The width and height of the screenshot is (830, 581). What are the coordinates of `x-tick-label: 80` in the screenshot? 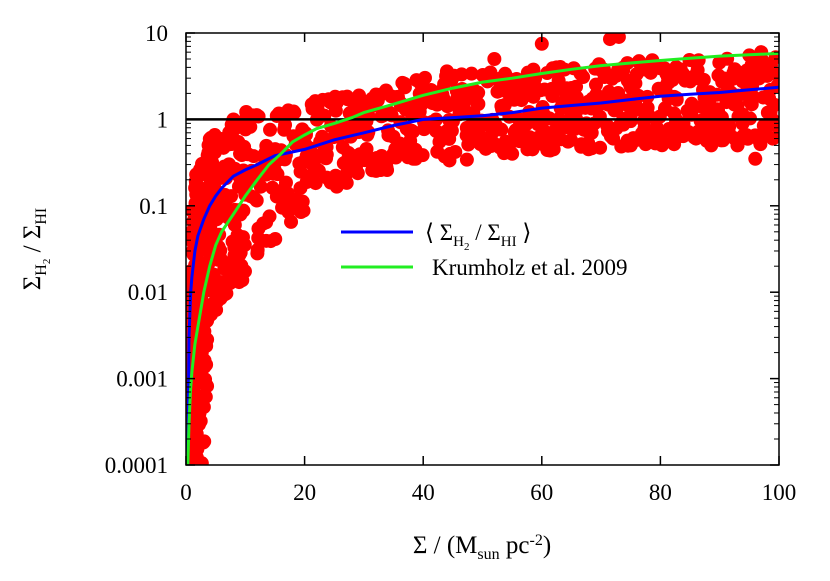 It's located at (660, 492).